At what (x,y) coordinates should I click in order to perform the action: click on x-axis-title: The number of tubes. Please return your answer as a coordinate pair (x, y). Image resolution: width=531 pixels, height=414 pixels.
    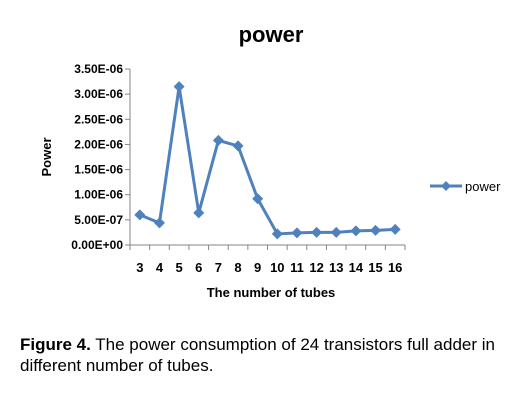
    Looking at the image, I should click on (271, 292).